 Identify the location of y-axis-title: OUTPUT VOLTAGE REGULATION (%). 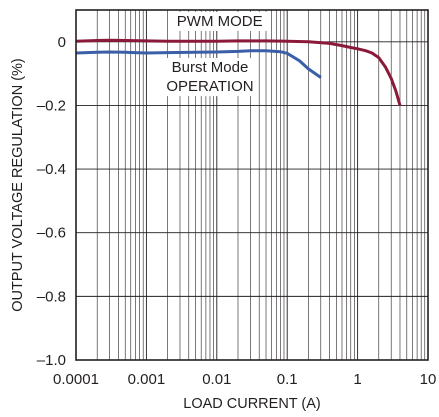
(18, 185).